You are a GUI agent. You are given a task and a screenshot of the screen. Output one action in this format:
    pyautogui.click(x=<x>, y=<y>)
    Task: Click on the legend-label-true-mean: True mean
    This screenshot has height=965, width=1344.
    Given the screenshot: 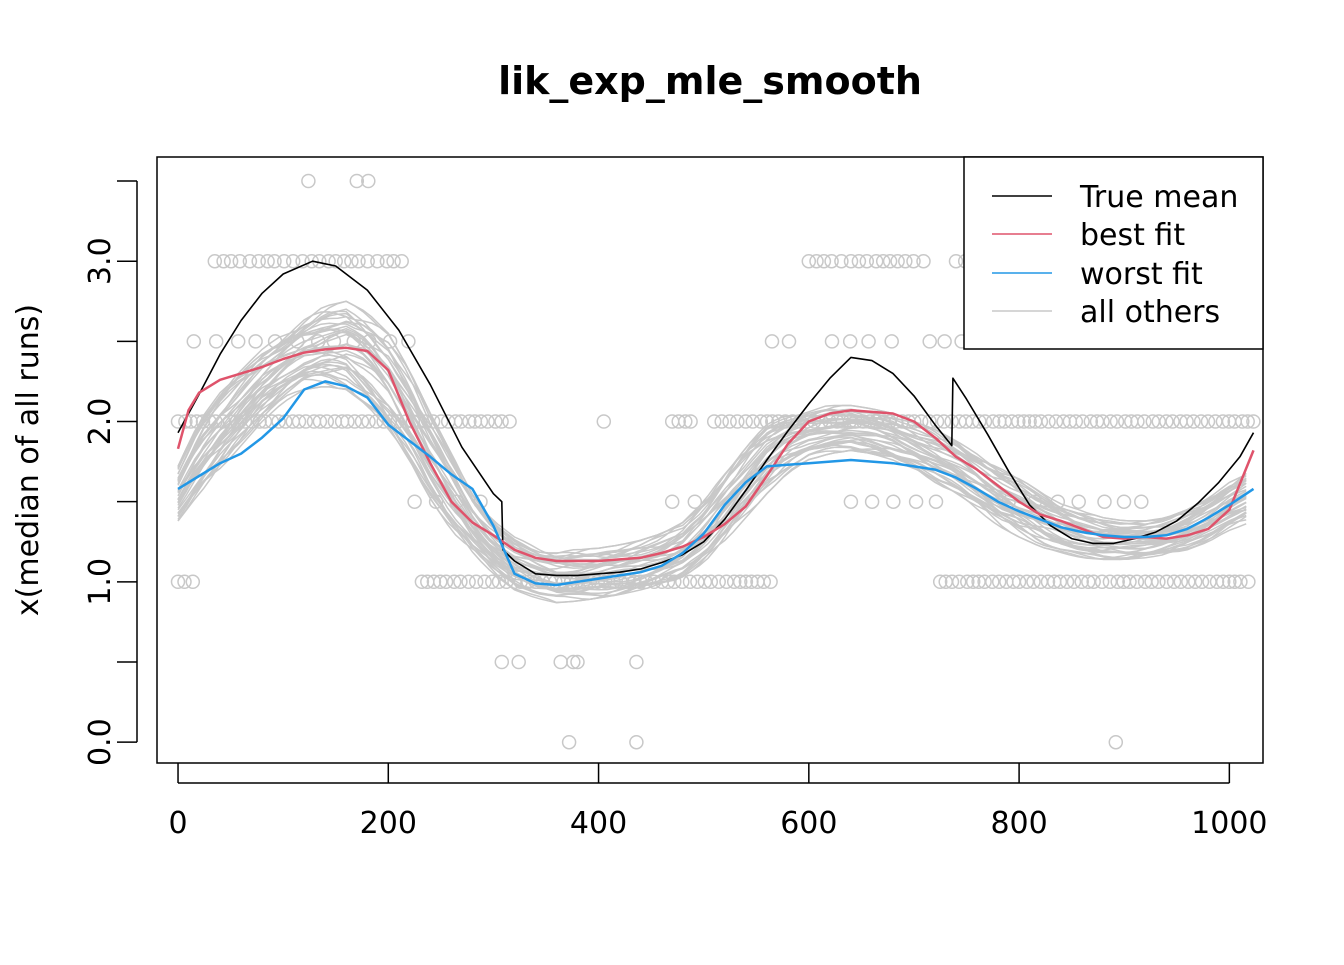 What is the action you would take?
    pyautogui.click(x=1158, y=197)
    